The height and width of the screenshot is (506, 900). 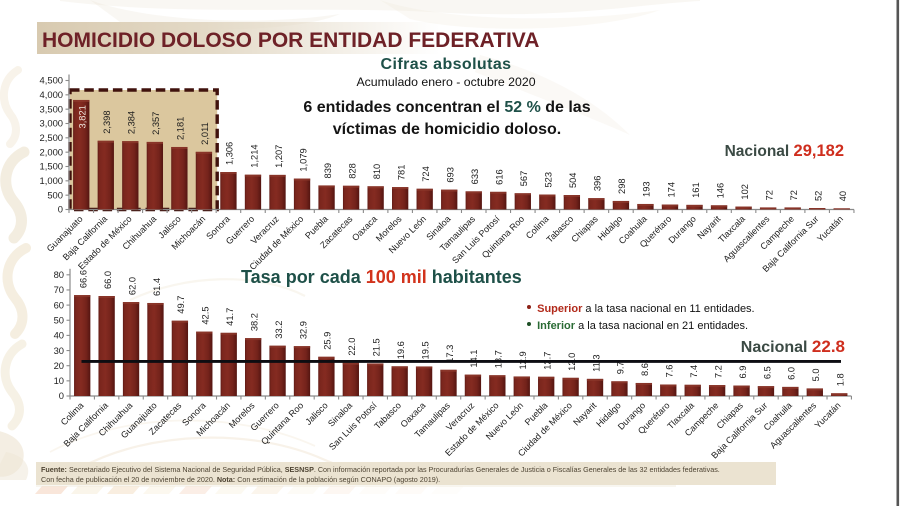 I want to click on svg-text: 33.2, so click(x=279, y=330).